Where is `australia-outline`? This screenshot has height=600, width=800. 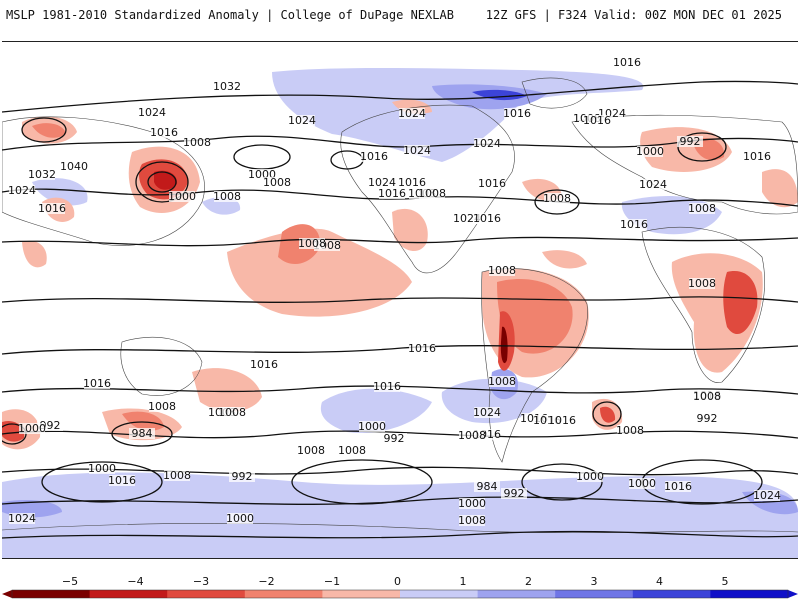 australia-outline is located at coordinates (161, 366).